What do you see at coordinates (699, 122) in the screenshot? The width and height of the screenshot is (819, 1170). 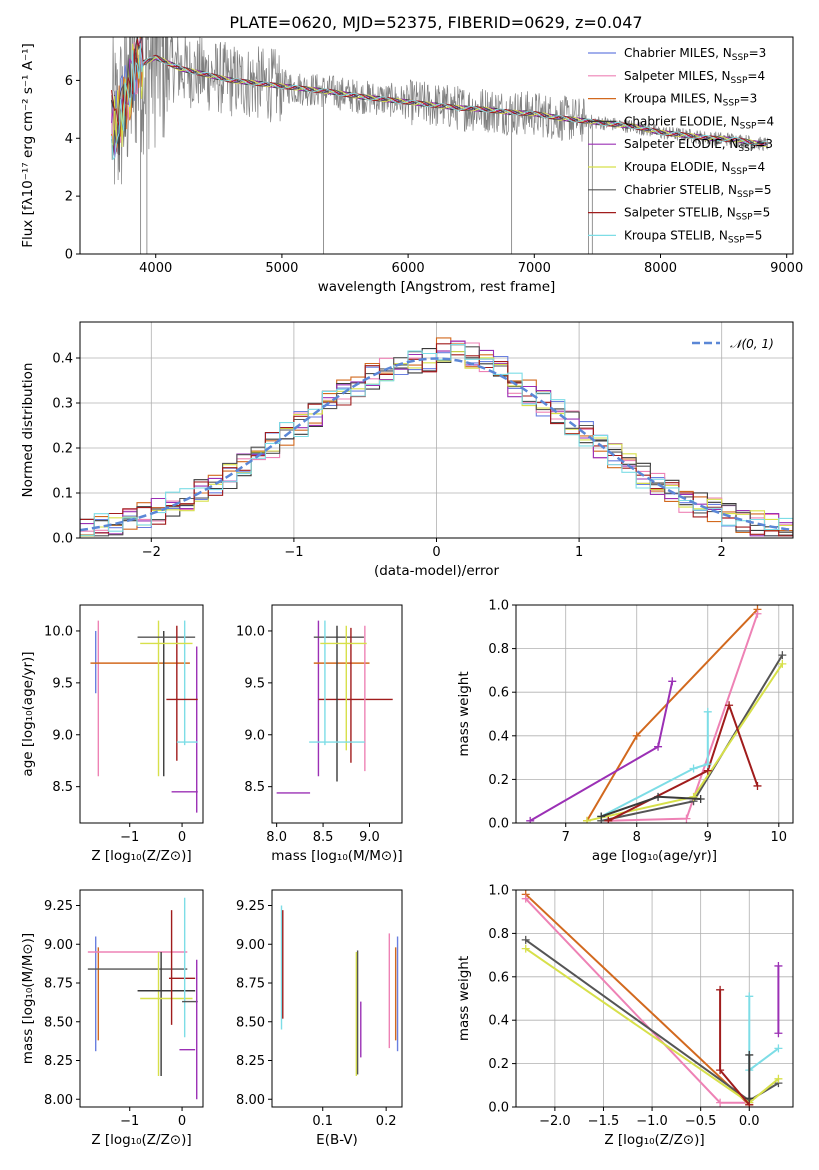 I see `legend-entry: Chabrier ELODIE, NSSP=4` at bounding box center [699, 122].